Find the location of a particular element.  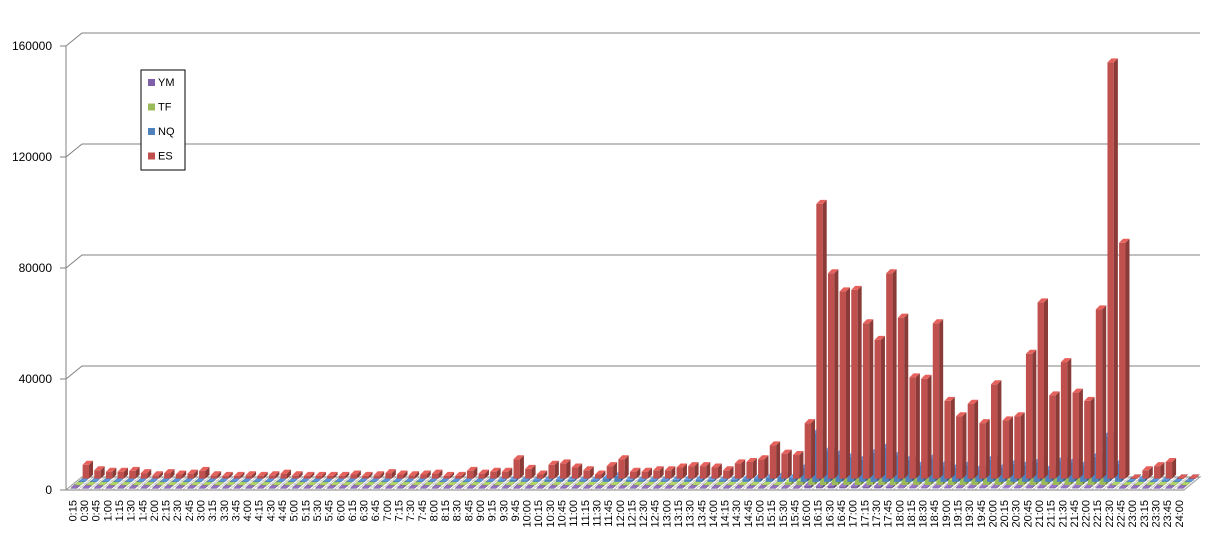

x-tick-label: 6:00 is located at coordinates (341, 510).